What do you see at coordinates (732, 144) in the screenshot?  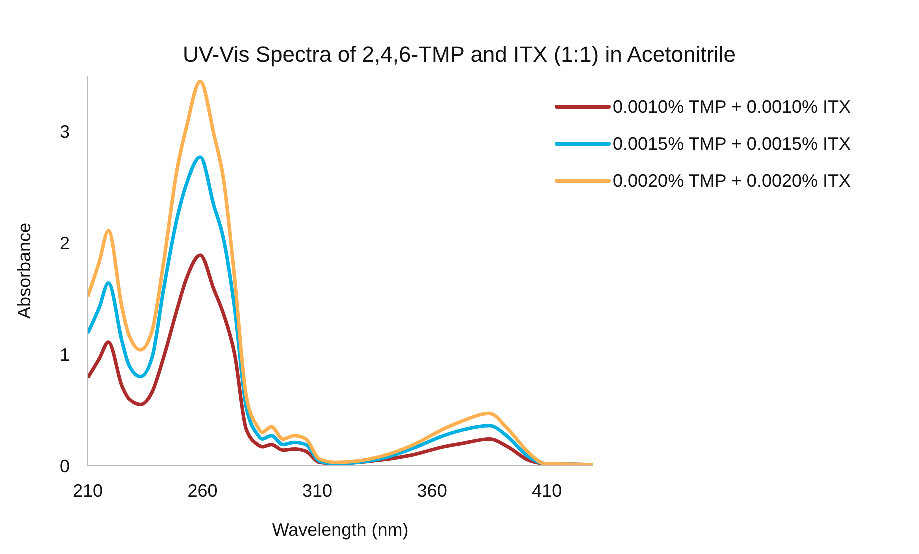 I see `legend-label: 0.0015% TMP + 0.0015% ITX` at bounding box center [732, 144].